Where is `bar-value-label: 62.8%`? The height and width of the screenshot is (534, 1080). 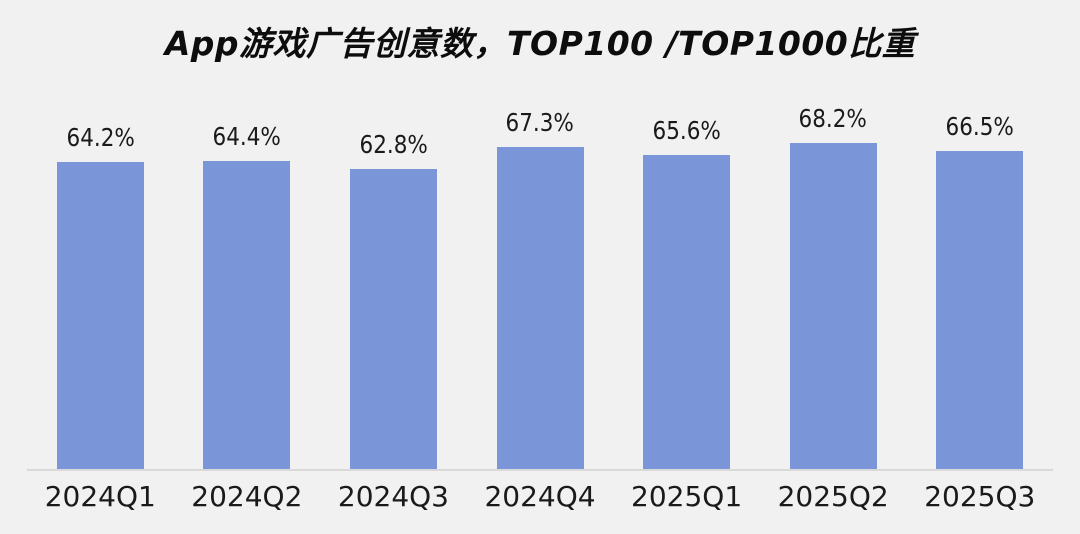 bar-value-label: 62.8% is located at coordinates (393, 144).